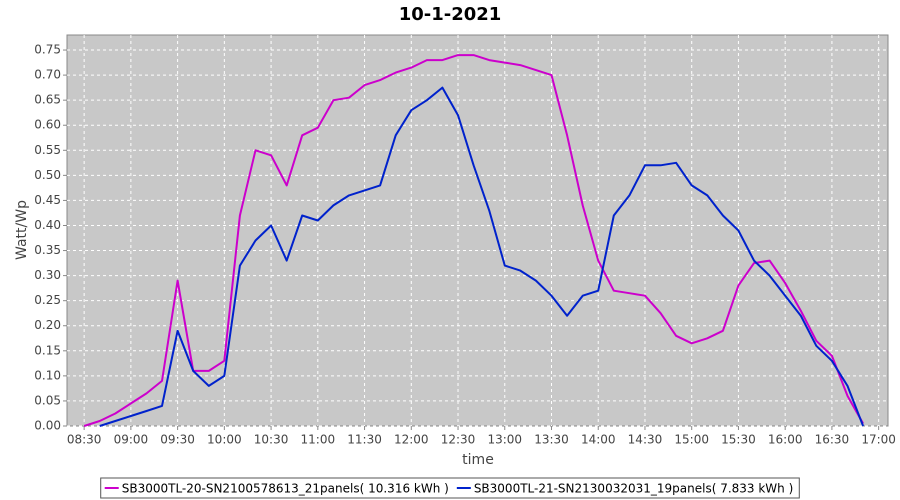 This screenshot has height=500, width=900. I want to click on x-tick-label: 11:00, so click(318, 440).